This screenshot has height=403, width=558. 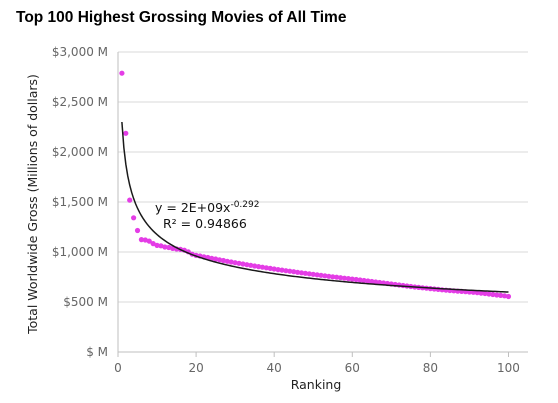 What do you see at coordinates (207, 207) in the screenshot?
I see `trendline-equation: y = 2E+09x-0.292` at bounding box center [207, 207].